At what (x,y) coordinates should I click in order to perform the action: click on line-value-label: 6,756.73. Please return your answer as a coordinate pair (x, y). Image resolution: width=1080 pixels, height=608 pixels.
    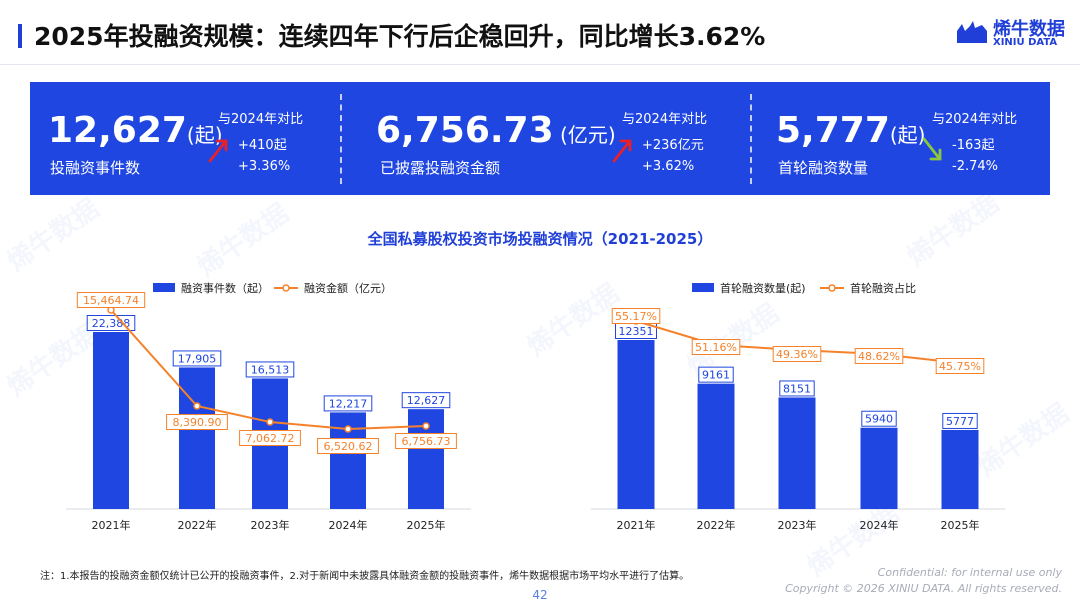
    Looking at the image, I should click on (426, 441).